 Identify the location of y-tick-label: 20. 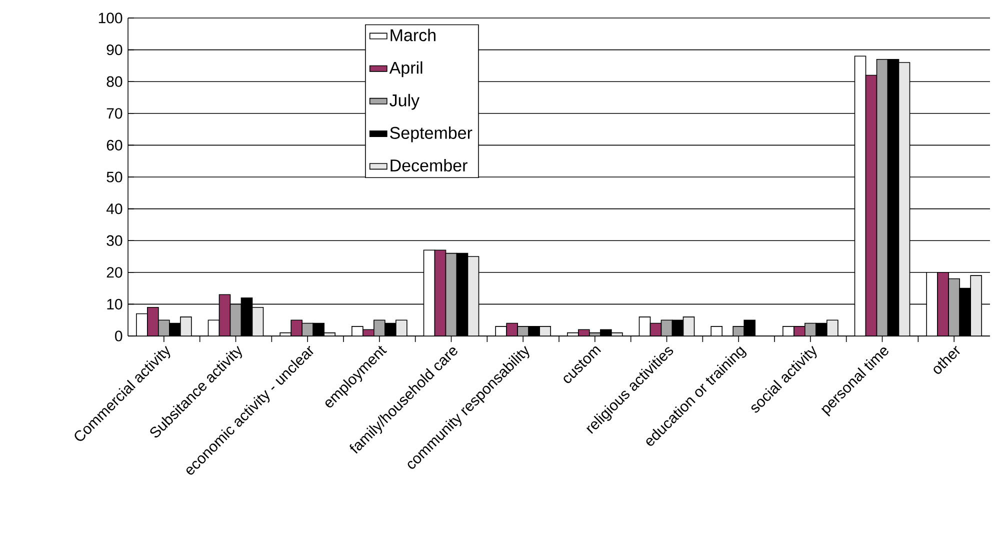
(114, 272).